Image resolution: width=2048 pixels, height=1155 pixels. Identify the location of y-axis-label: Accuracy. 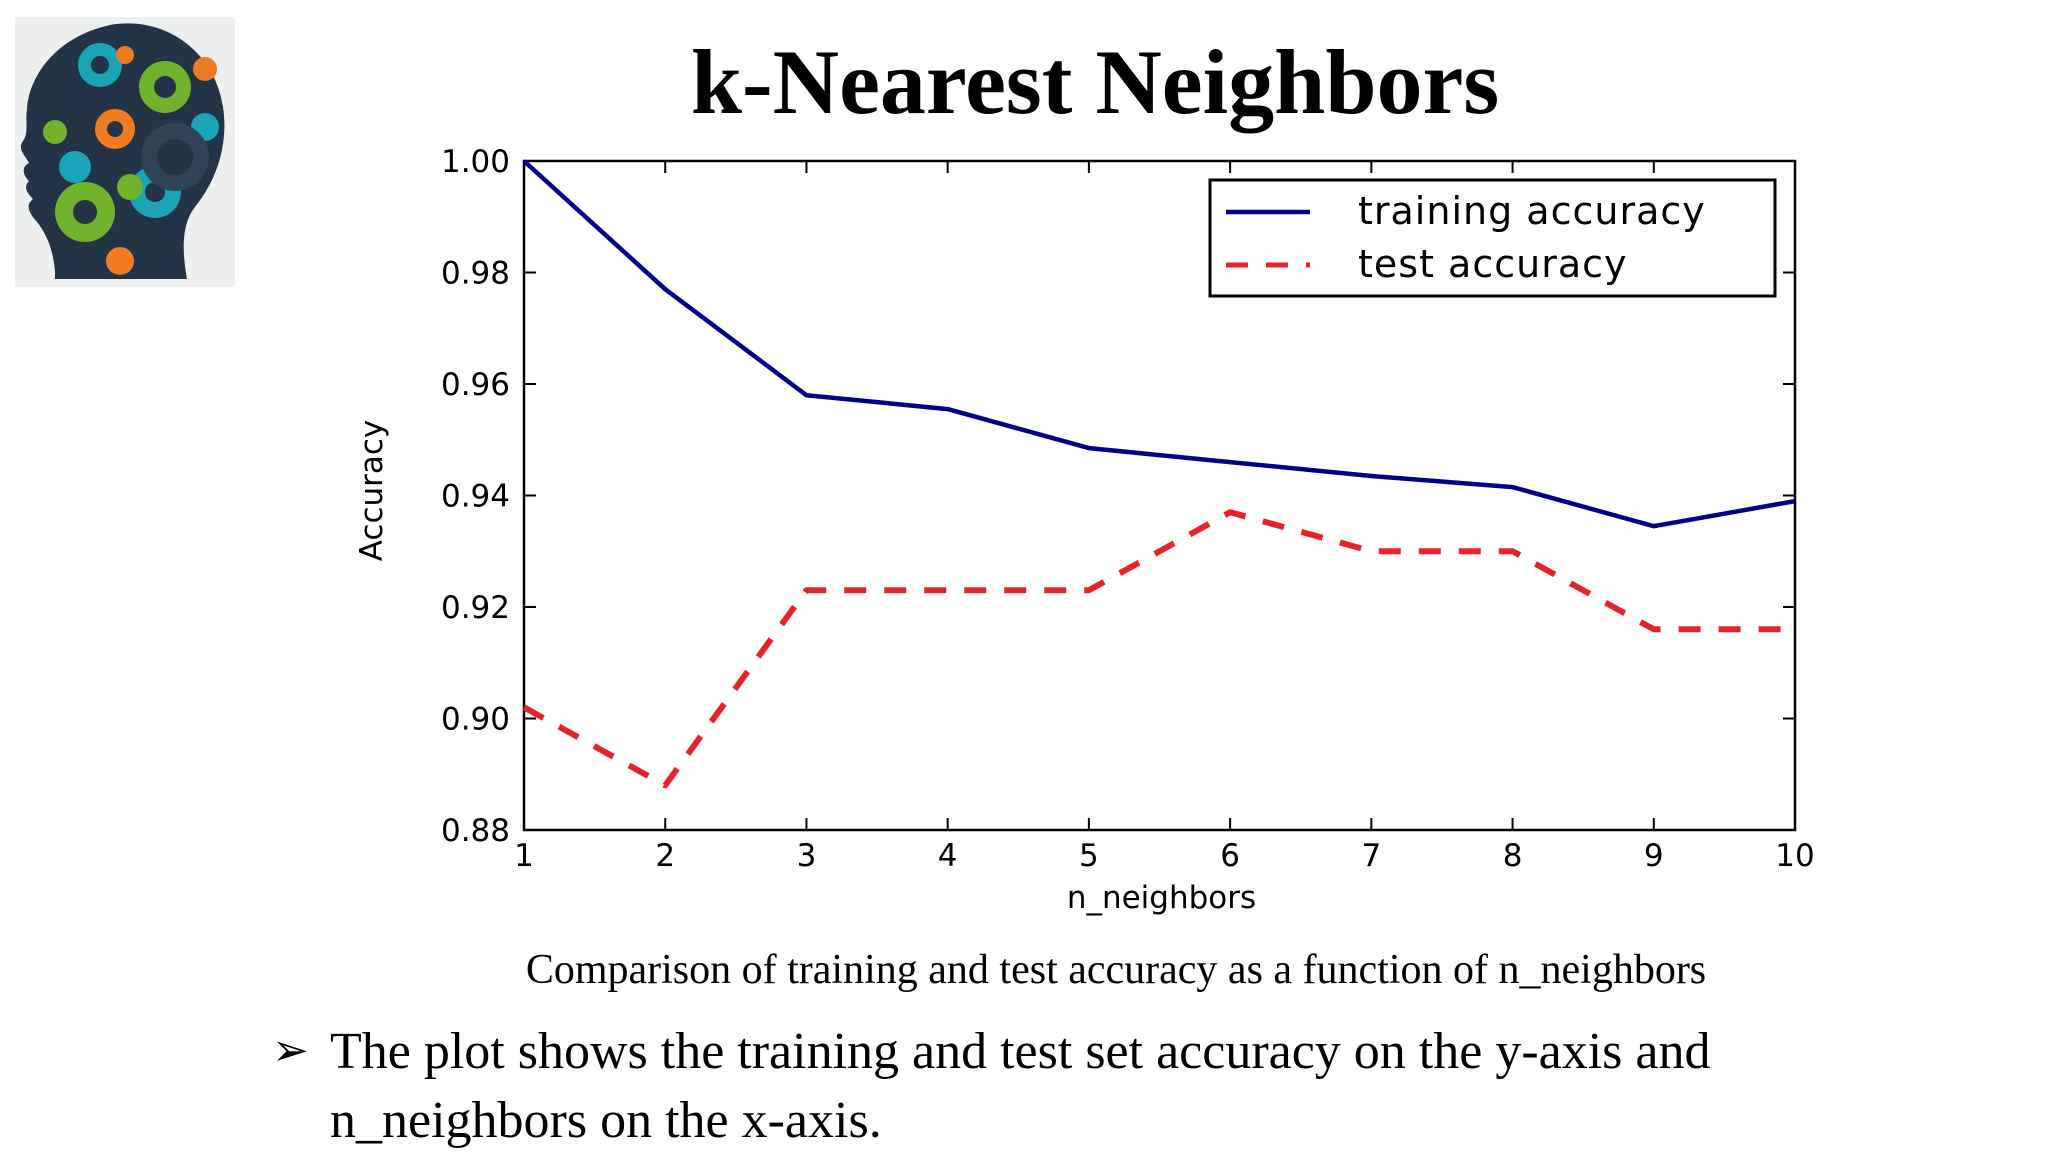
(372, 491).